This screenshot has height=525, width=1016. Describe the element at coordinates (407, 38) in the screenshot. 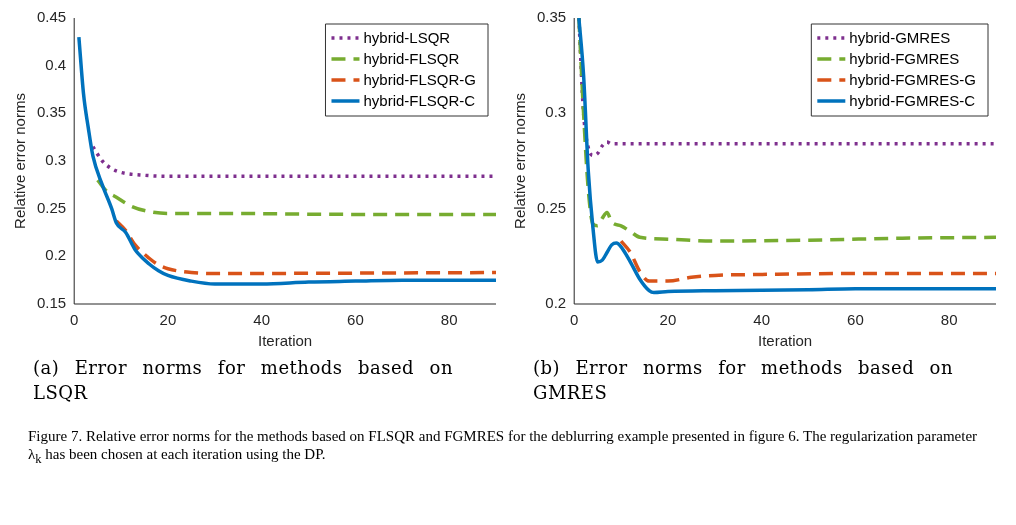

I see `legend-label: hybrid-LSQR` at that location.